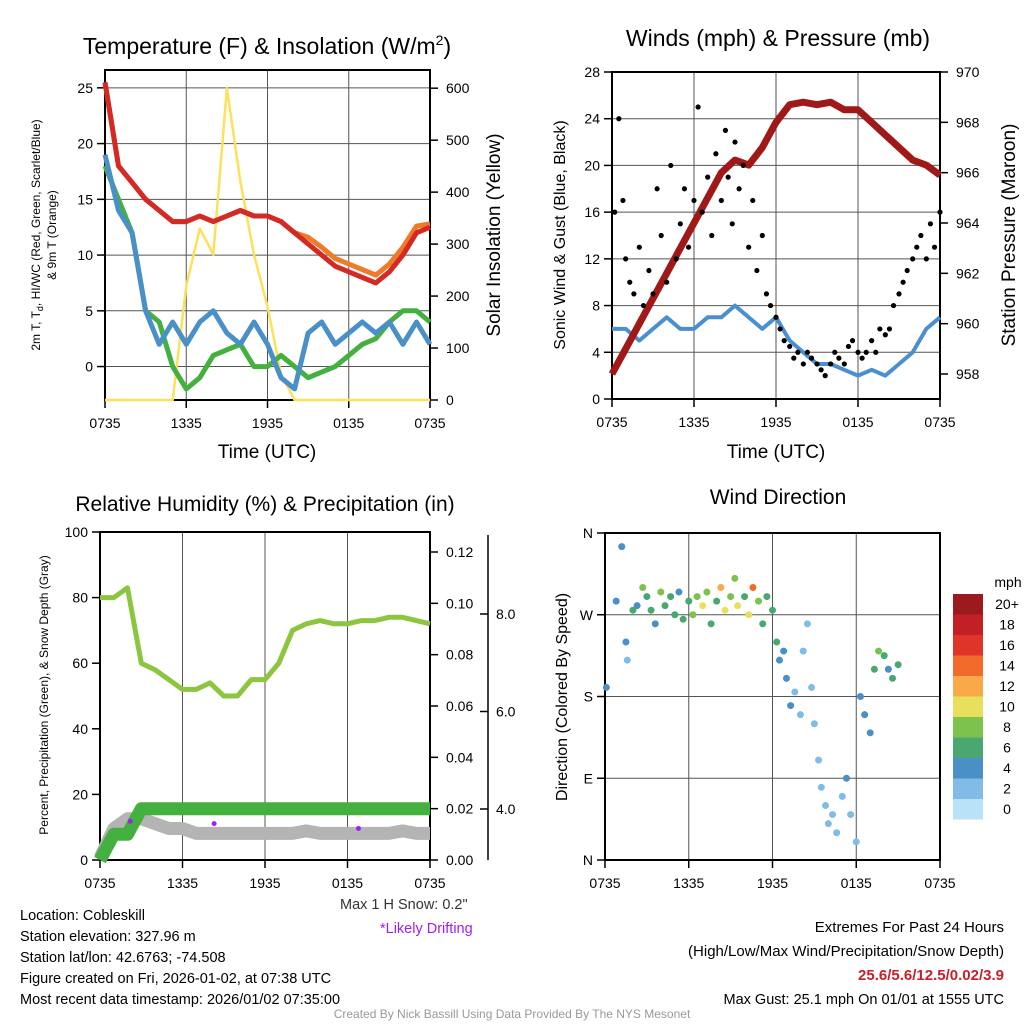 This screenshot has height=1024, width=1024. What do you see at coordinates (506, 809) in the screenshot?
I see `snow-axis-tick-label: 4.0` at bounding box center [506, 809].